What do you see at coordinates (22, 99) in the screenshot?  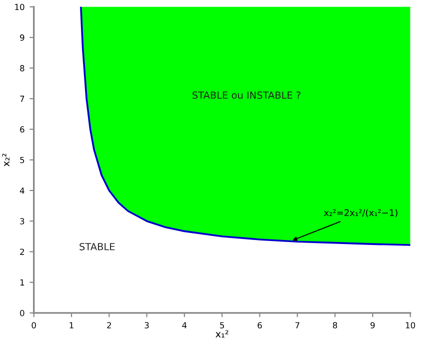 I see `y-tick-label: 7` at bounding box center [22, 99].